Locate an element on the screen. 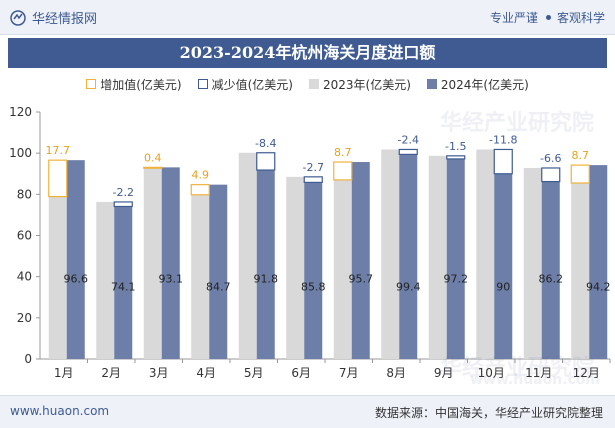 Image resolution: width=615 pixels, height=428 pixels. value-label-2024: 93.1 is located at coordinates (171, 279).